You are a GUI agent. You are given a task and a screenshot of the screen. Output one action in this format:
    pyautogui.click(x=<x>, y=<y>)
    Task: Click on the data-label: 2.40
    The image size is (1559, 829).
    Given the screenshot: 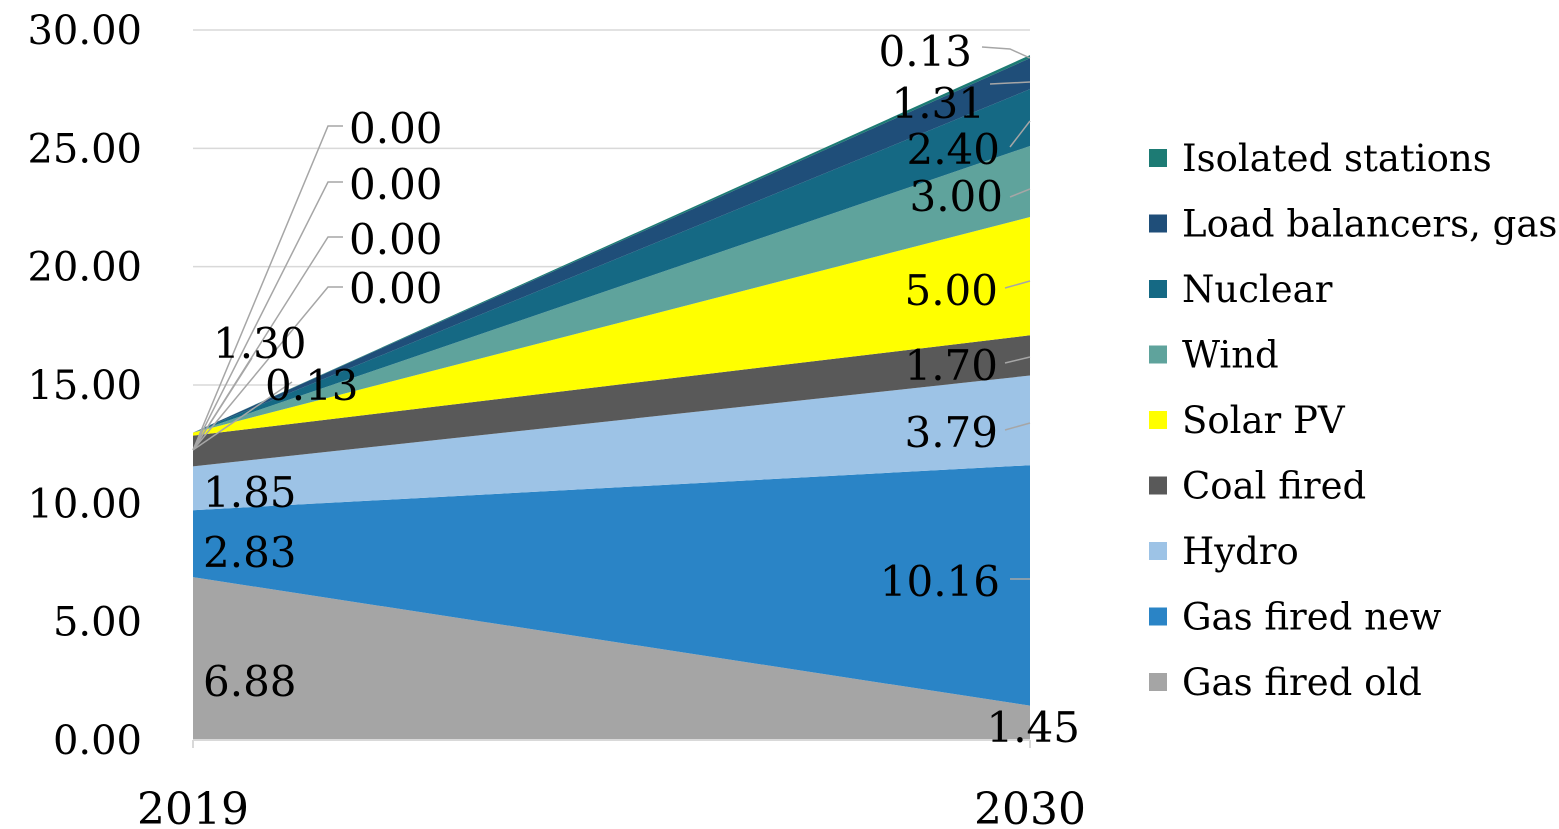 What is the action you would take?
    pyautogui.click(x=953, y=149)
    